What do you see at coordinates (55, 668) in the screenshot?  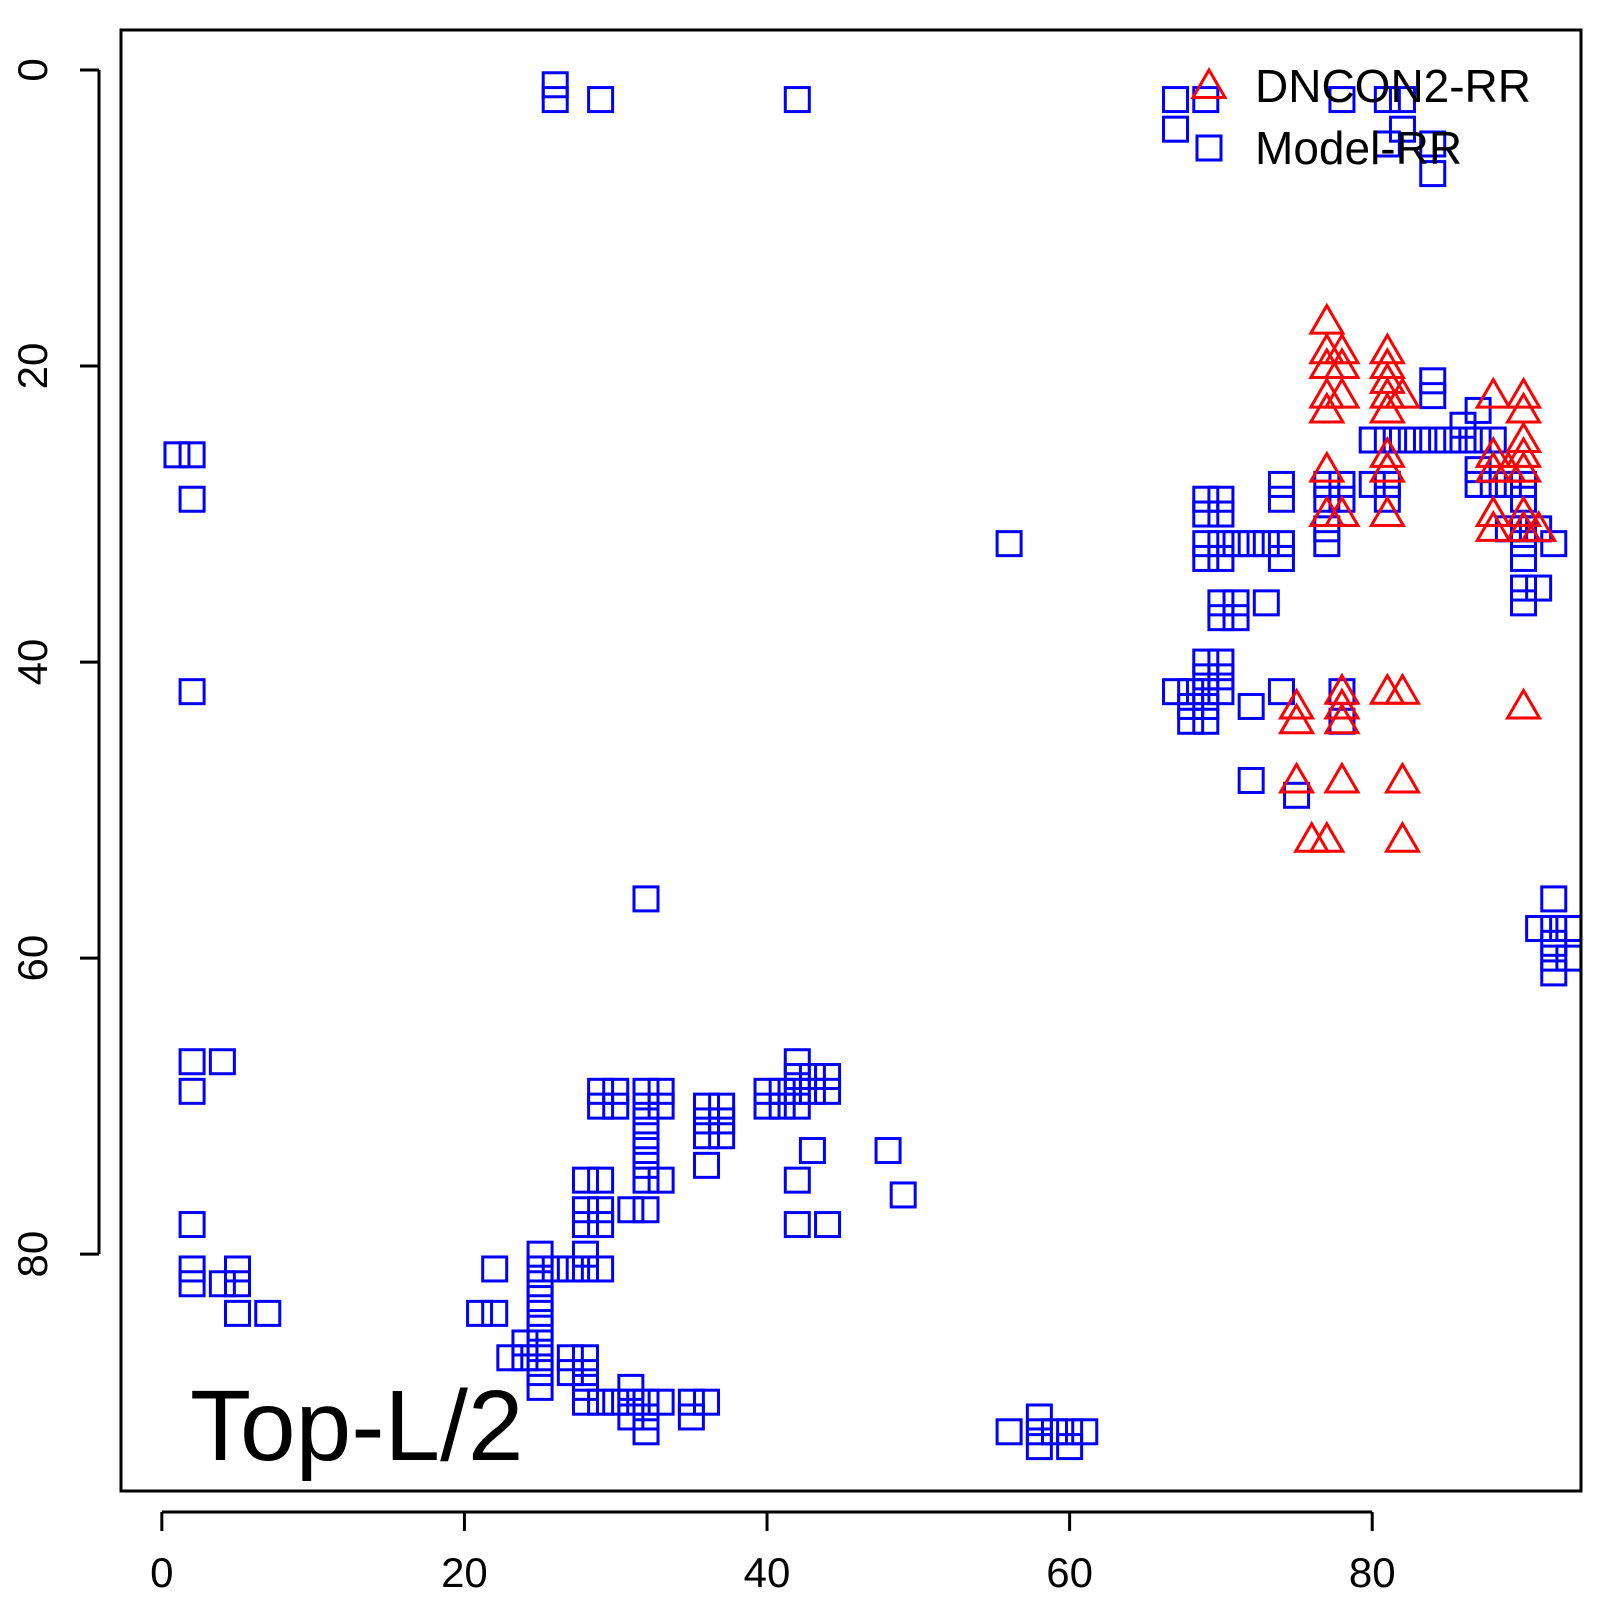 I see `y-axis: 0 20 40 60 80` at bounding box center [55, 668].